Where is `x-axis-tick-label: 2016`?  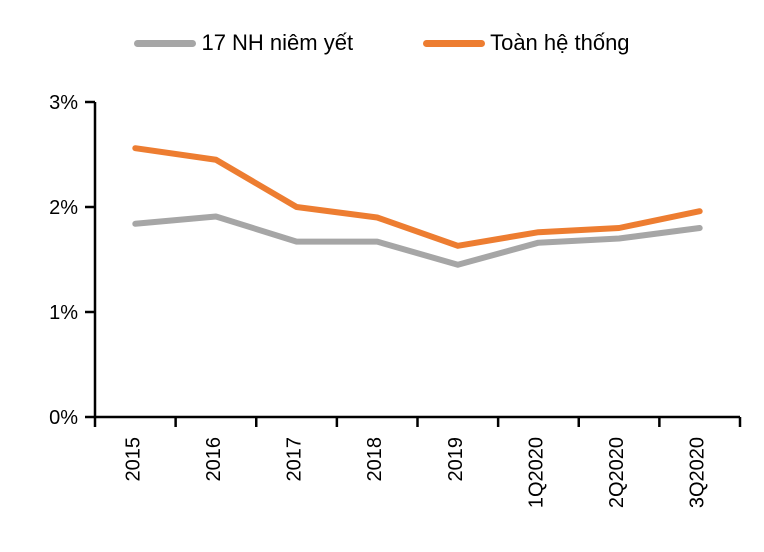 x-axis-tick-label: 2016 is located at coordinates (214, 459).